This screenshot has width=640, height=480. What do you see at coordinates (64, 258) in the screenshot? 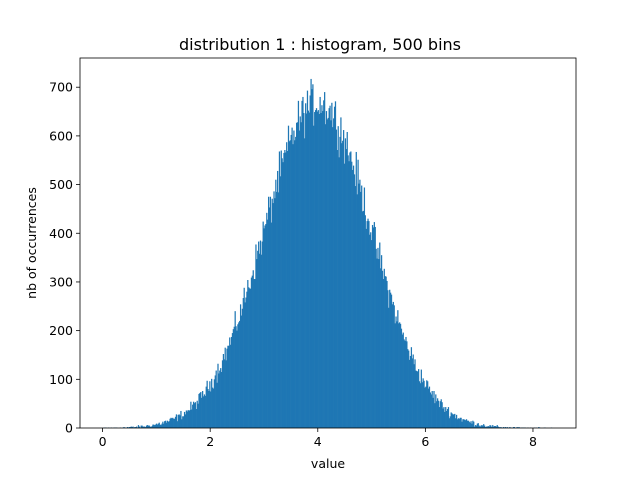
I see `y-axis: 0 100 200 300 400 500 600 700` at bounding box center [64, 258].